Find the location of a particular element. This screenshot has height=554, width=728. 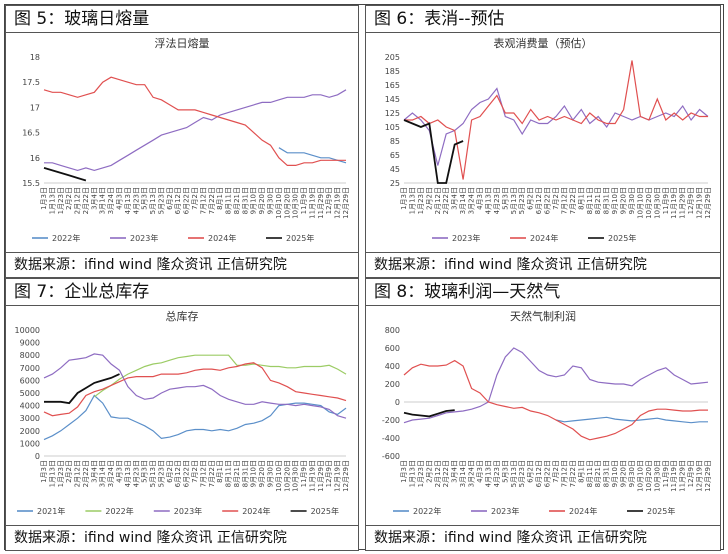

y-tick-label: 3000 is located at coordinates (30, 418).